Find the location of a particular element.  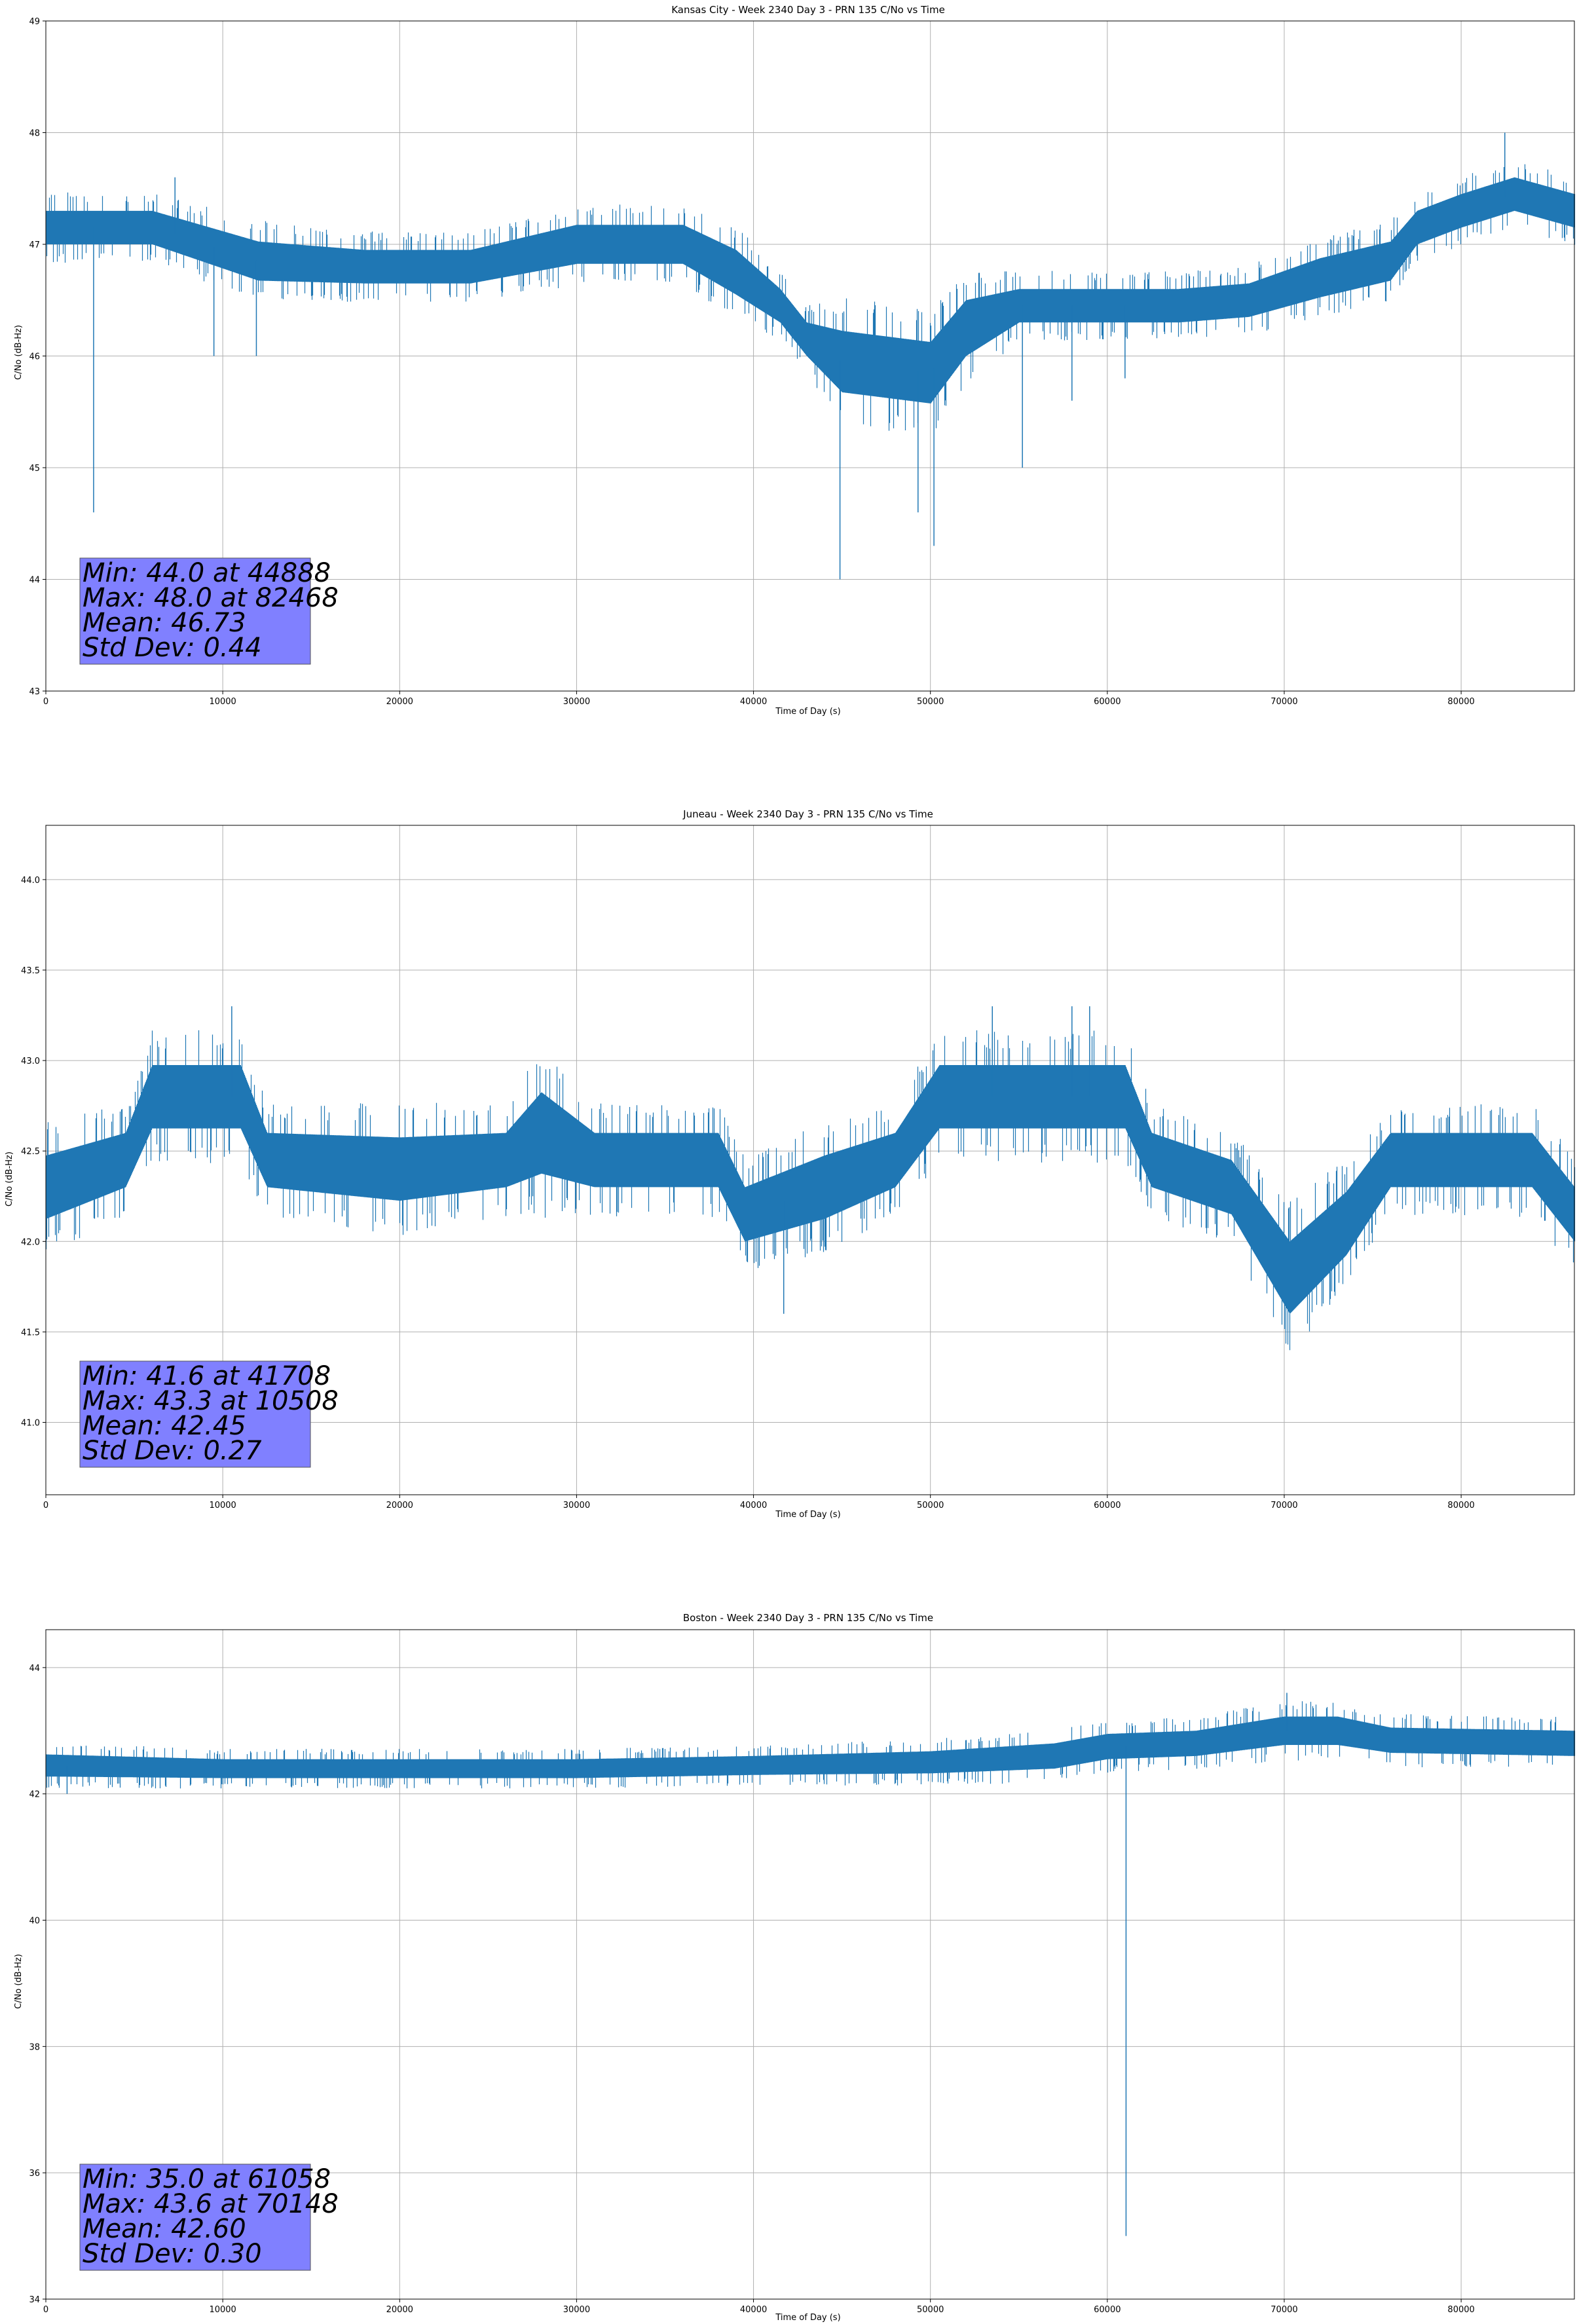

y-tick-label: 47 is located at coordinates (34, 245).